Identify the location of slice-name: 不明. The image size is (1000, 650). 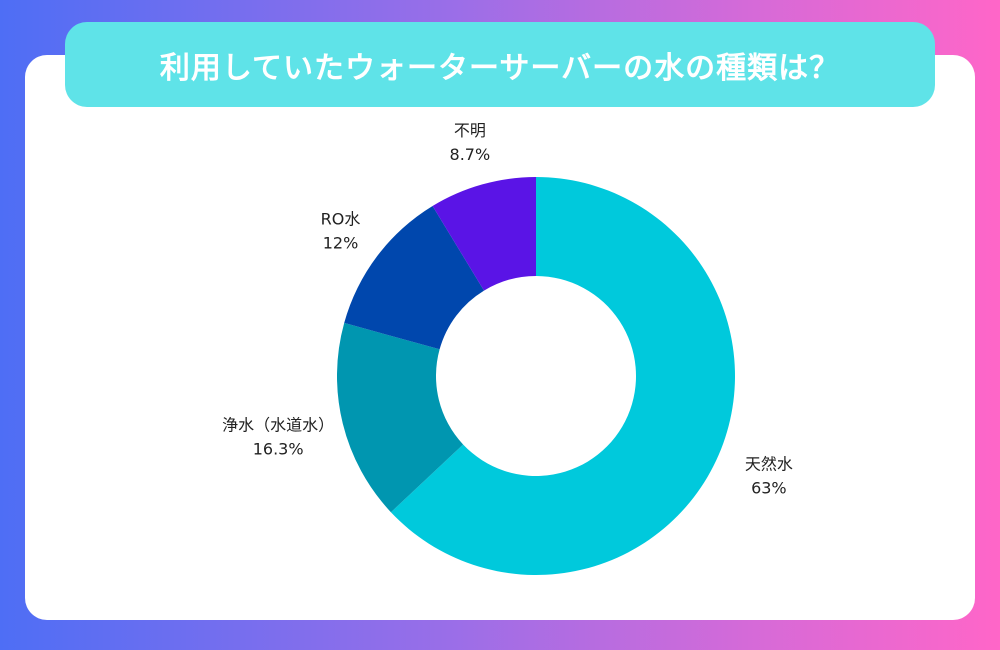
(470, 130).